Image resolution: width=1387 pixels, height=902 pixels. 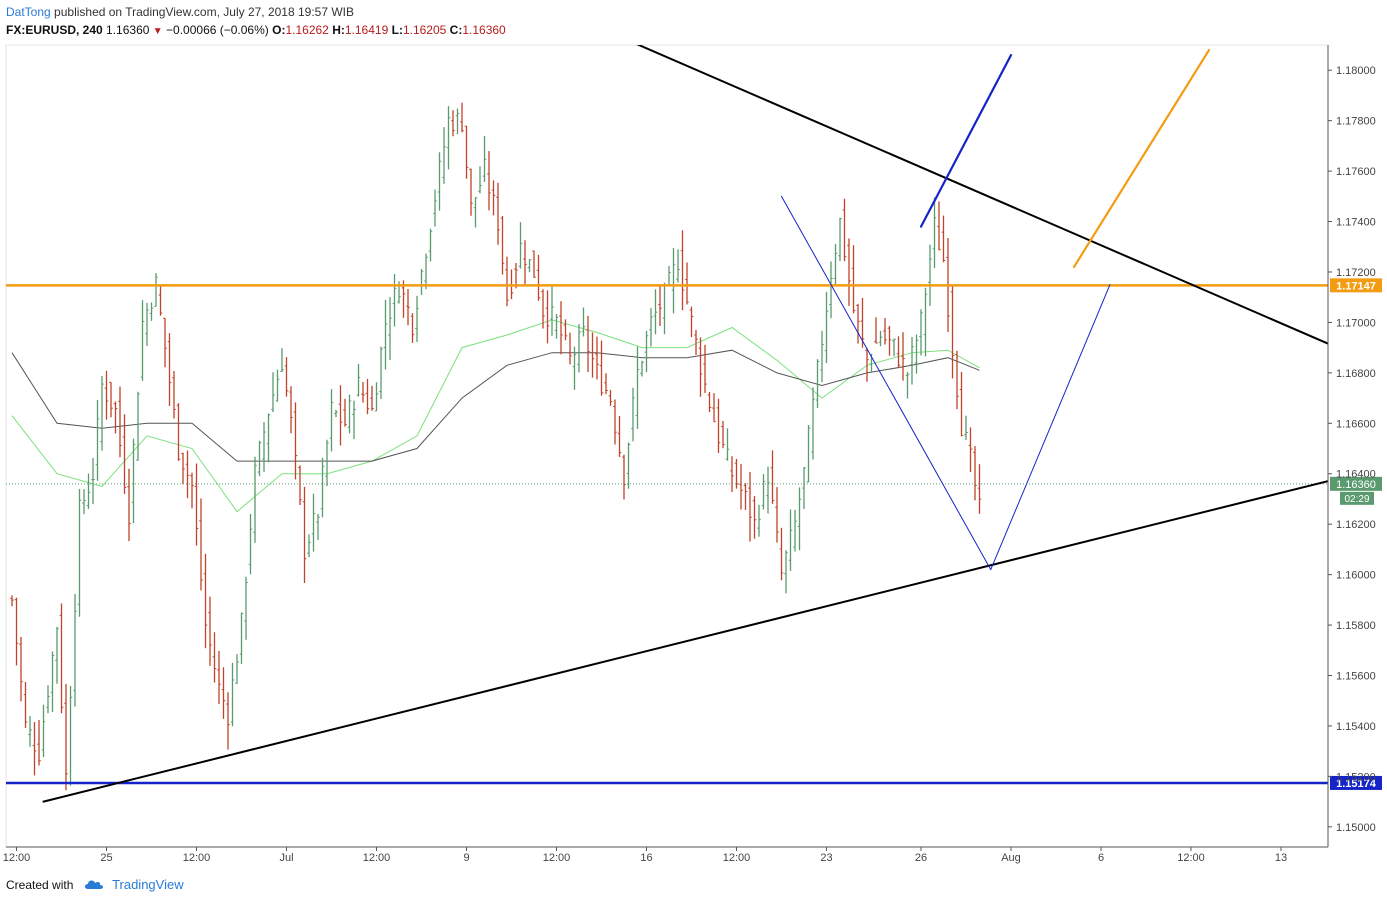 I want to click on symbol-label: FX:EURUSD, 240, so click(x=54, y=30).